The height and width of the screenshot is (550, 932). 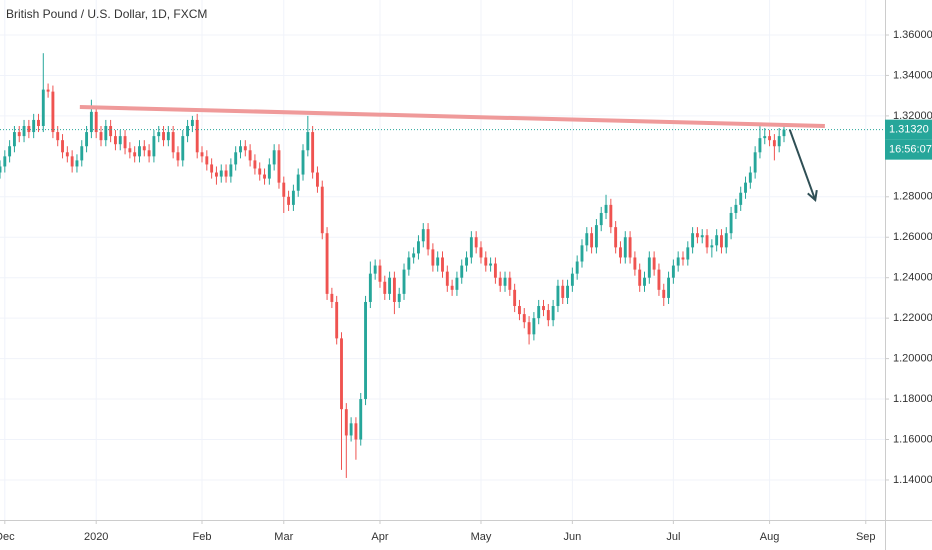 I want to click on x-tick-label: Dec, so click(x=7, y=537).